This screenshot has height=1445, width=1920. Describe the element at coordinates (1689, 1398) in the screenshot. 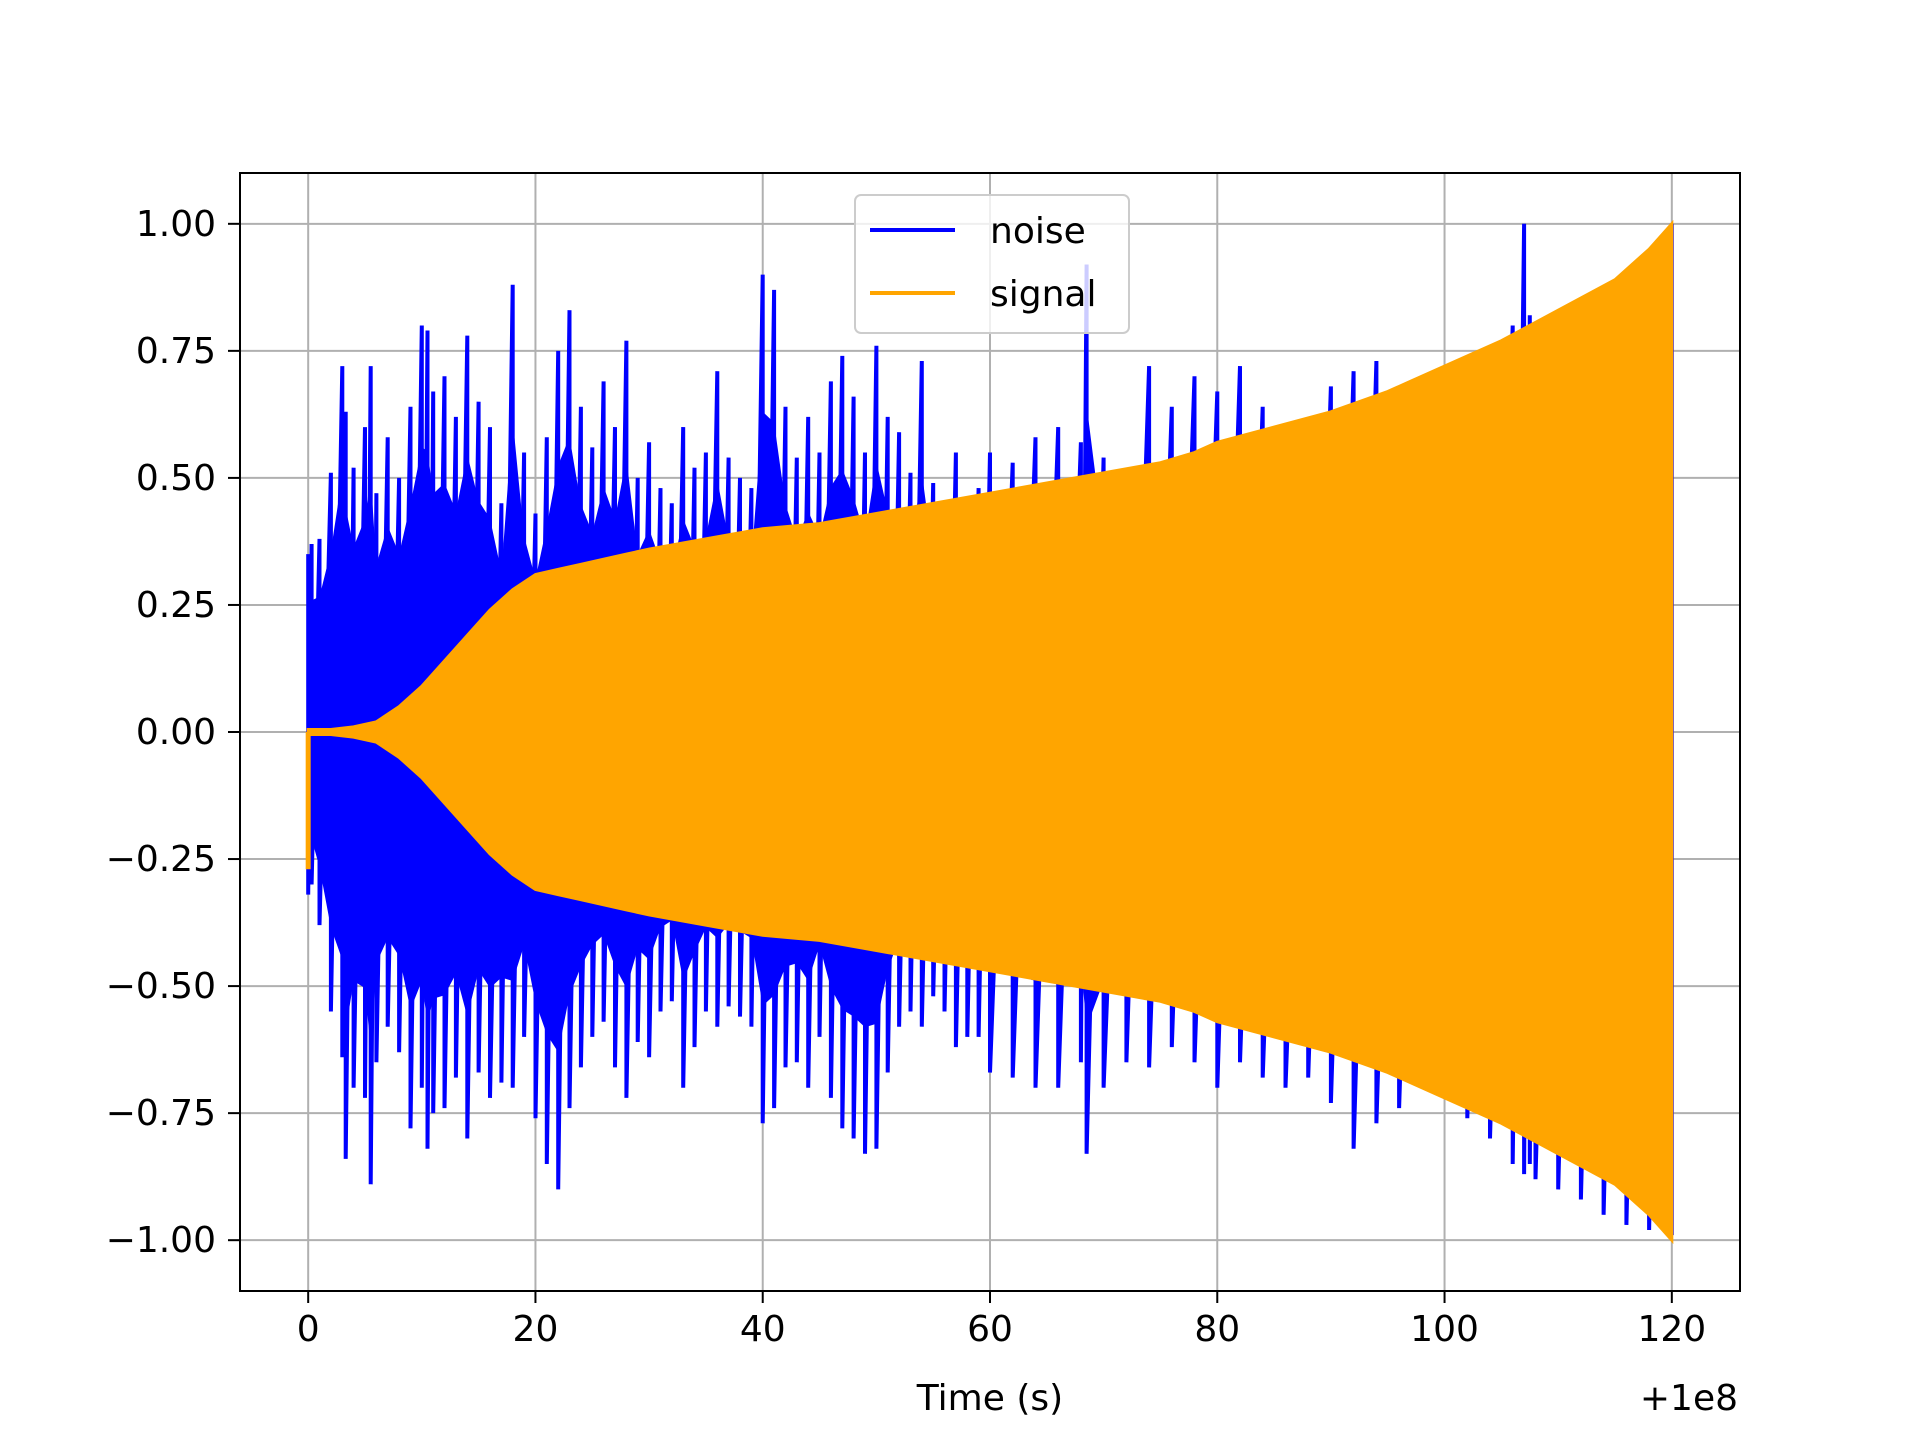

I see `x-offset-label: +1e8` at that location.